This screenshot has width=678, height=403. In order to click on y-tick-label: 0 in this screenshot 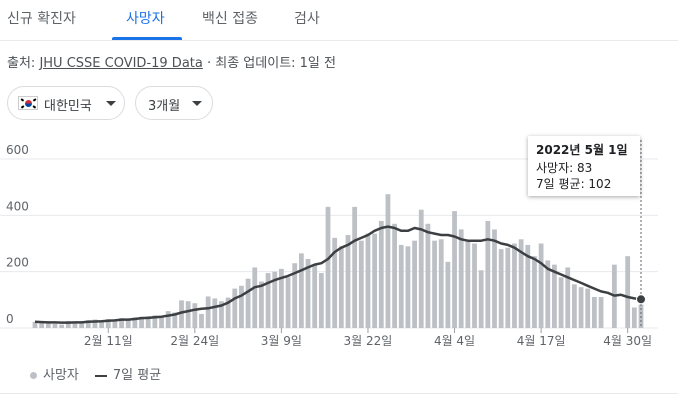, I will do `click(10, 319)`.